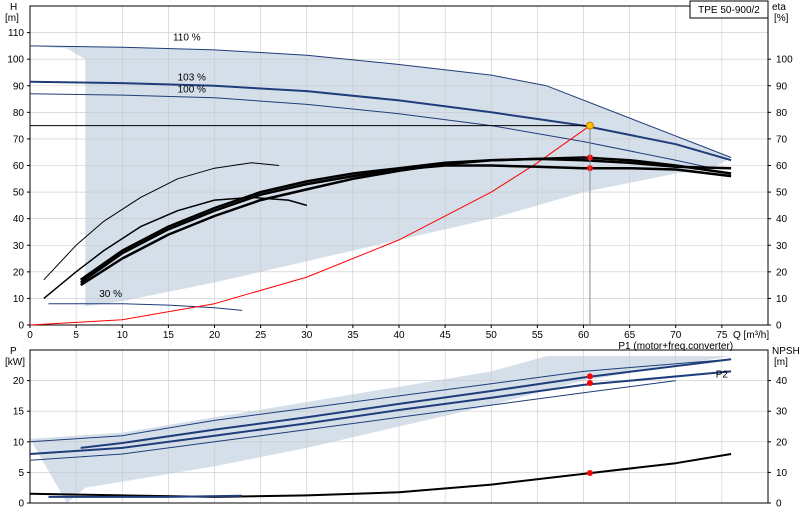 This screenshot has width=800, height=520. Describe the element at coordinates (12, 18) in the screenshot. I see `head-ylabel-unit: [m]` at that location.